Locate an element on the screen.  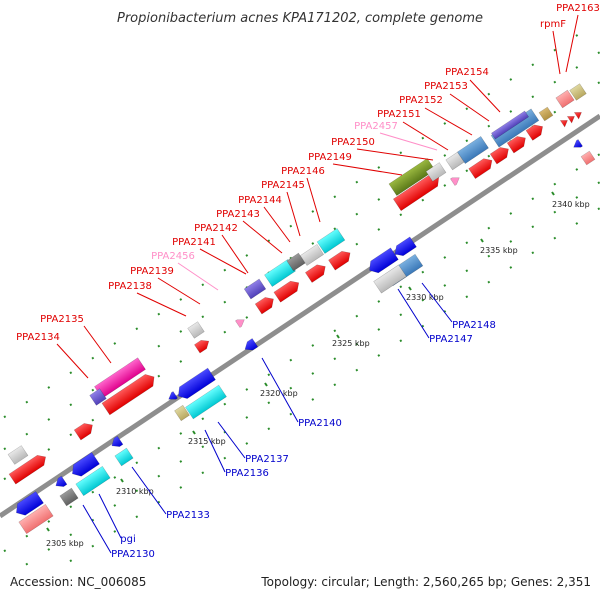
top-gene-label: PPA2142 is located at coordinates (216, 228).